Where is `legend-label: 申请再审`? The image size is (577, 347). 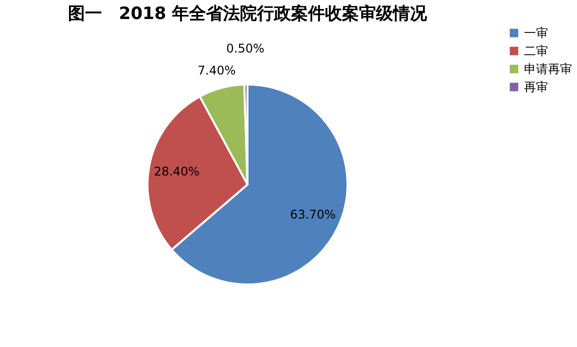
legend-label: 申请再审 is located at coordinates (548, 69).